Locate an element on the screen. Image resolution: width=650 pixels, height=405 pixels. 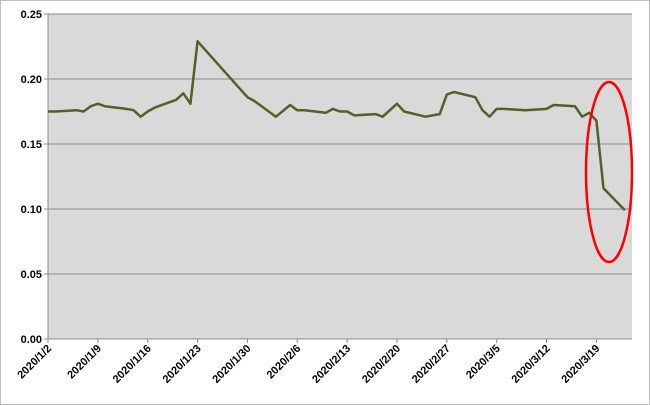
y-tick-label: 0.05 is located at coordinates (31, 275).